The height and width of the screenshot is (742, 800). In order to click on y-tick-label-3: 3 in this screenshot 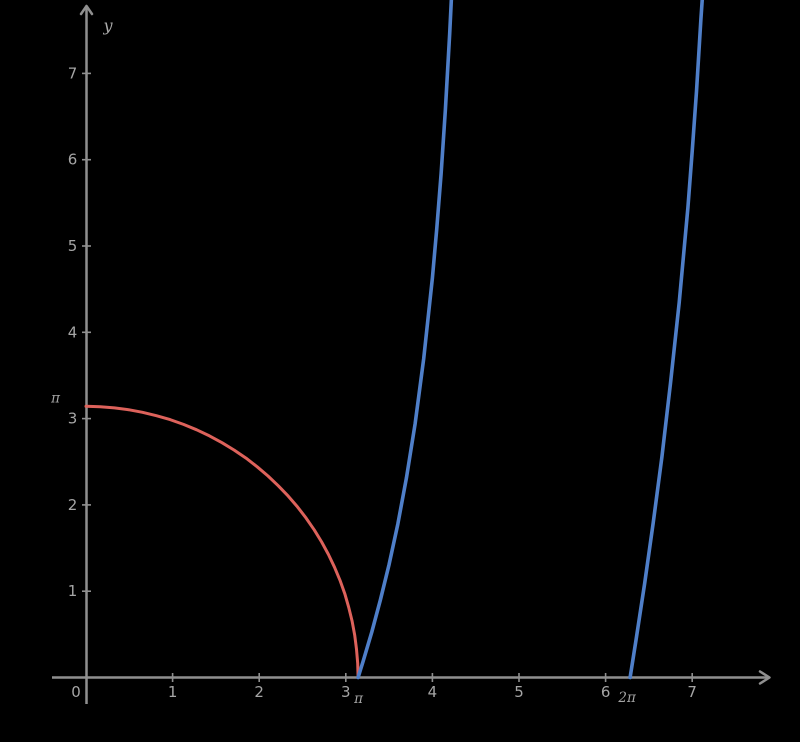, I will do `click(73, 419)`.